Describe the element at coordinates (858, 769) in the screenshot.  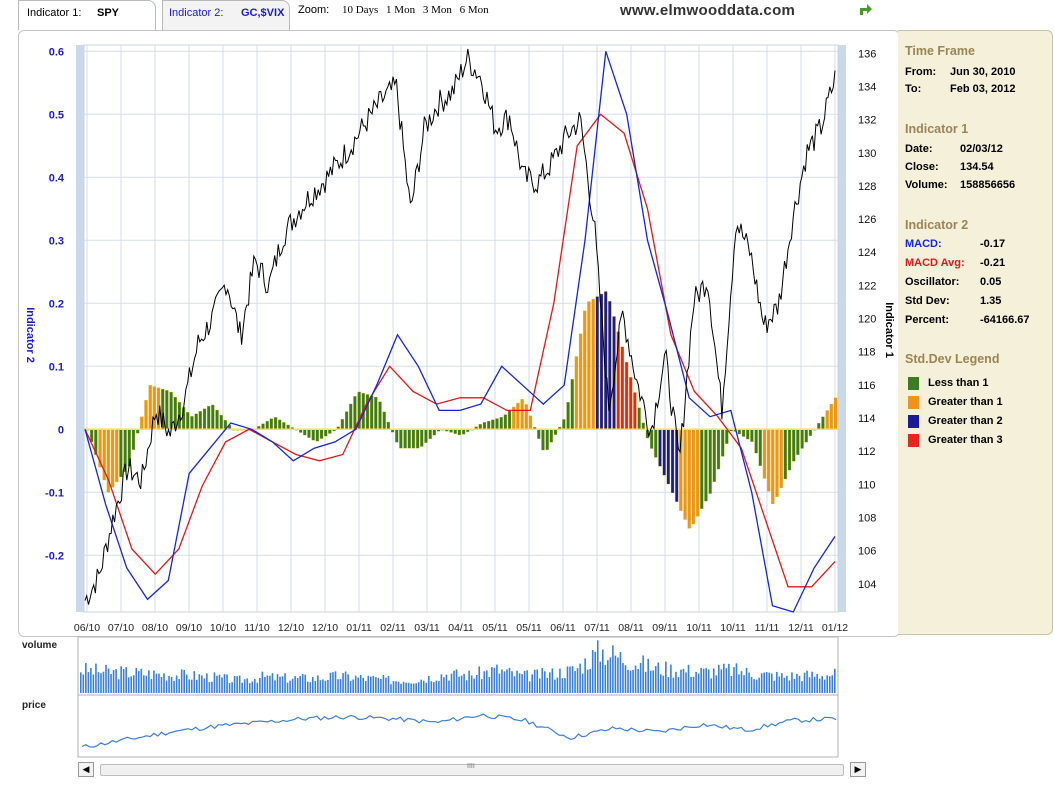
I see `scroll-right-button: ▶` at that location.